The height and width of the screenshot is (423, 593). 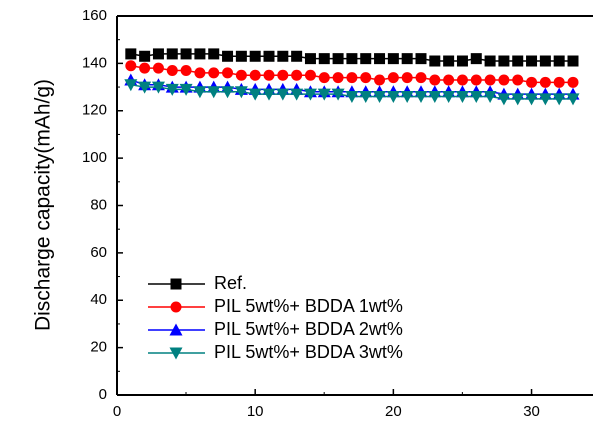 I want to click on x-tick-label: 20, so click(x=393, y=411).